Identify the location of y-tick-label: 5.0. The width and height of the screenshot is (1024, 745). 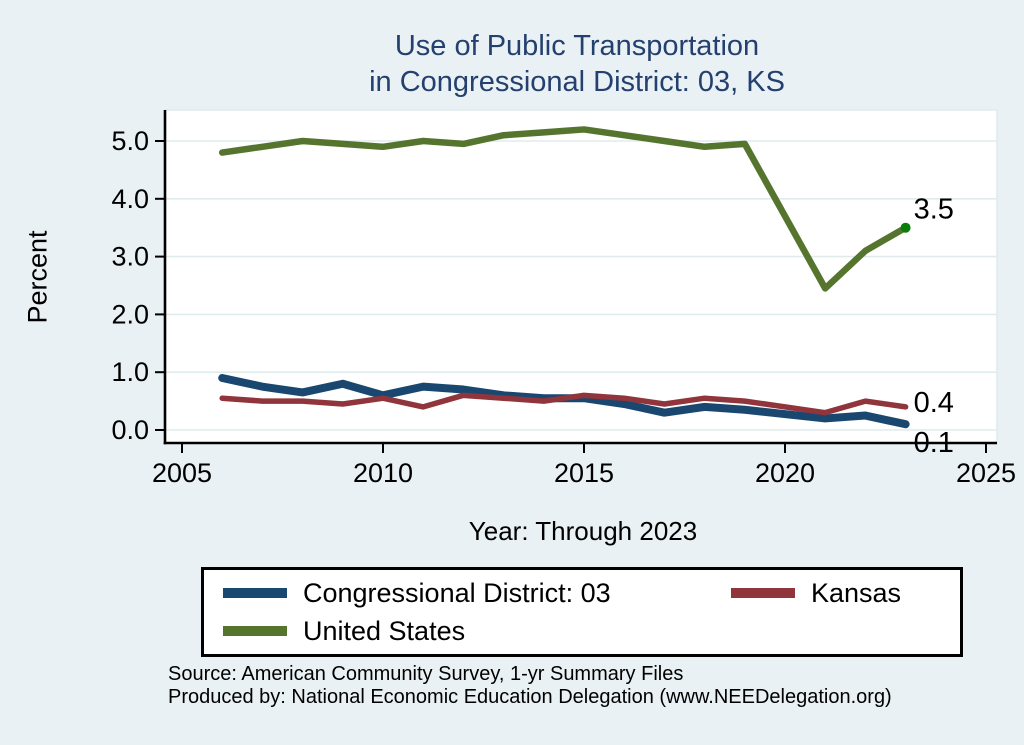
(130, 141).